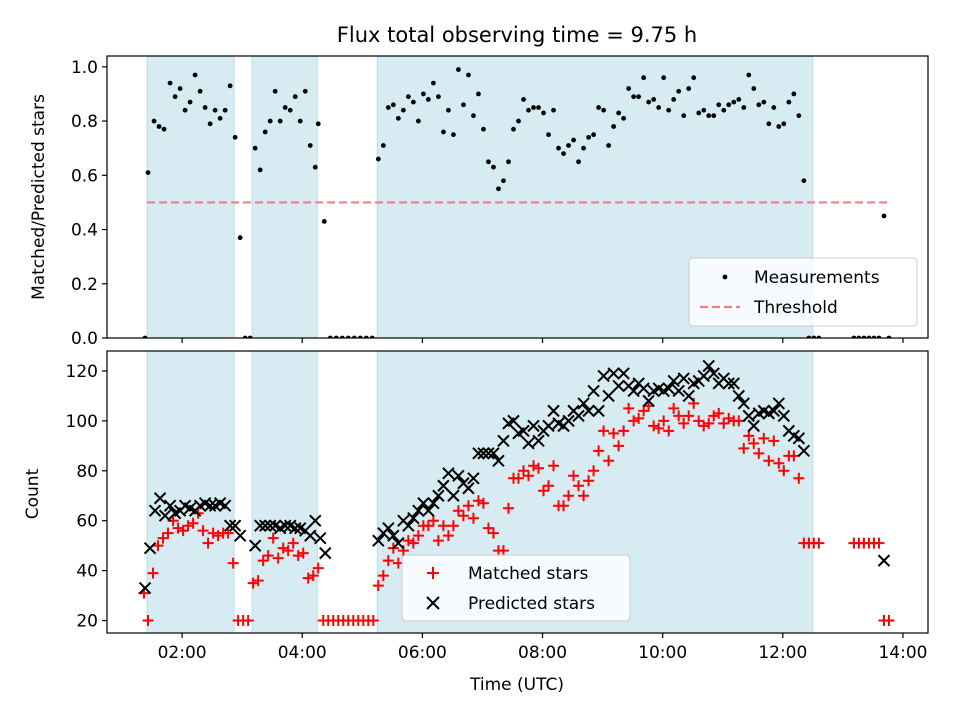 This screenshot has width=960, height=720. Describe the element at coordinates (817, 278) in the screenshot. I see `legend-label-measurements: Measurements` at that location.